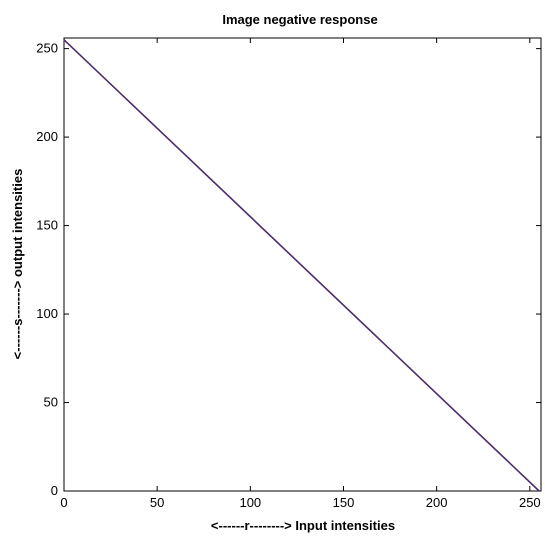 Image resolution: width=545 pixels, height=538 pixels. I want to click on x-tick-label: 100, so click(250, 502).